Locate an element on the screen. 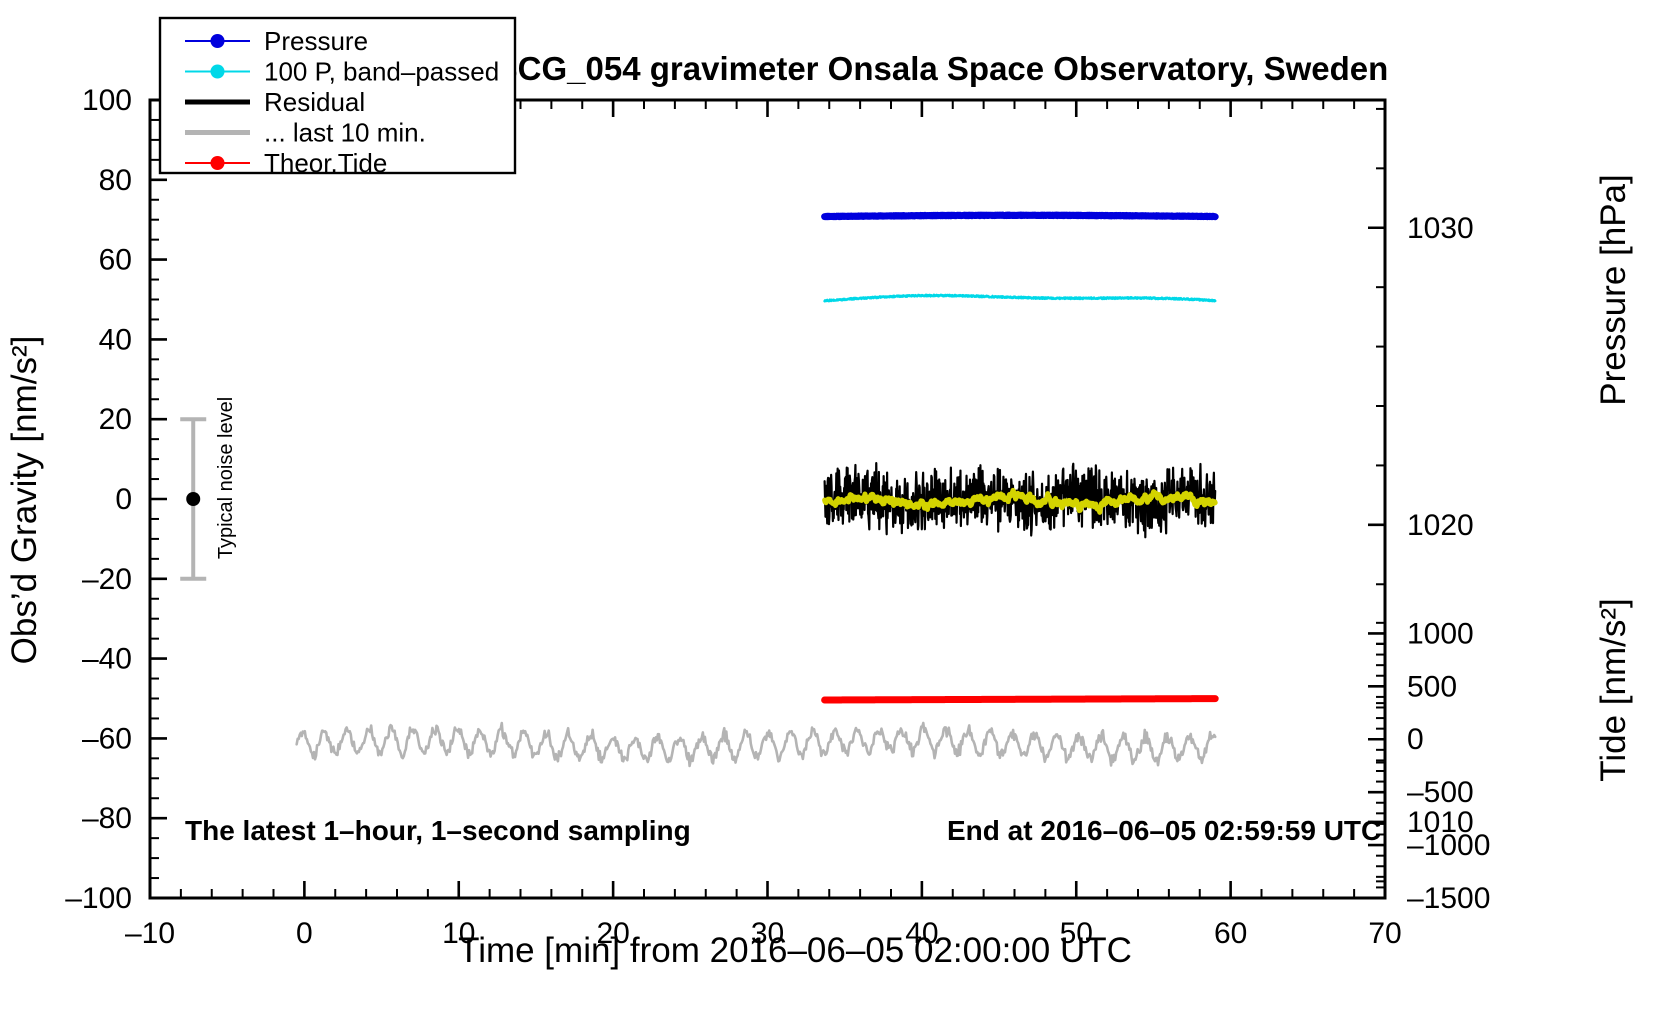 The width and height of the screenshot is (1660, 1020). y-axis-pressure-ticks: 9809901000101010201030 is located at coordinates (1421, 495).